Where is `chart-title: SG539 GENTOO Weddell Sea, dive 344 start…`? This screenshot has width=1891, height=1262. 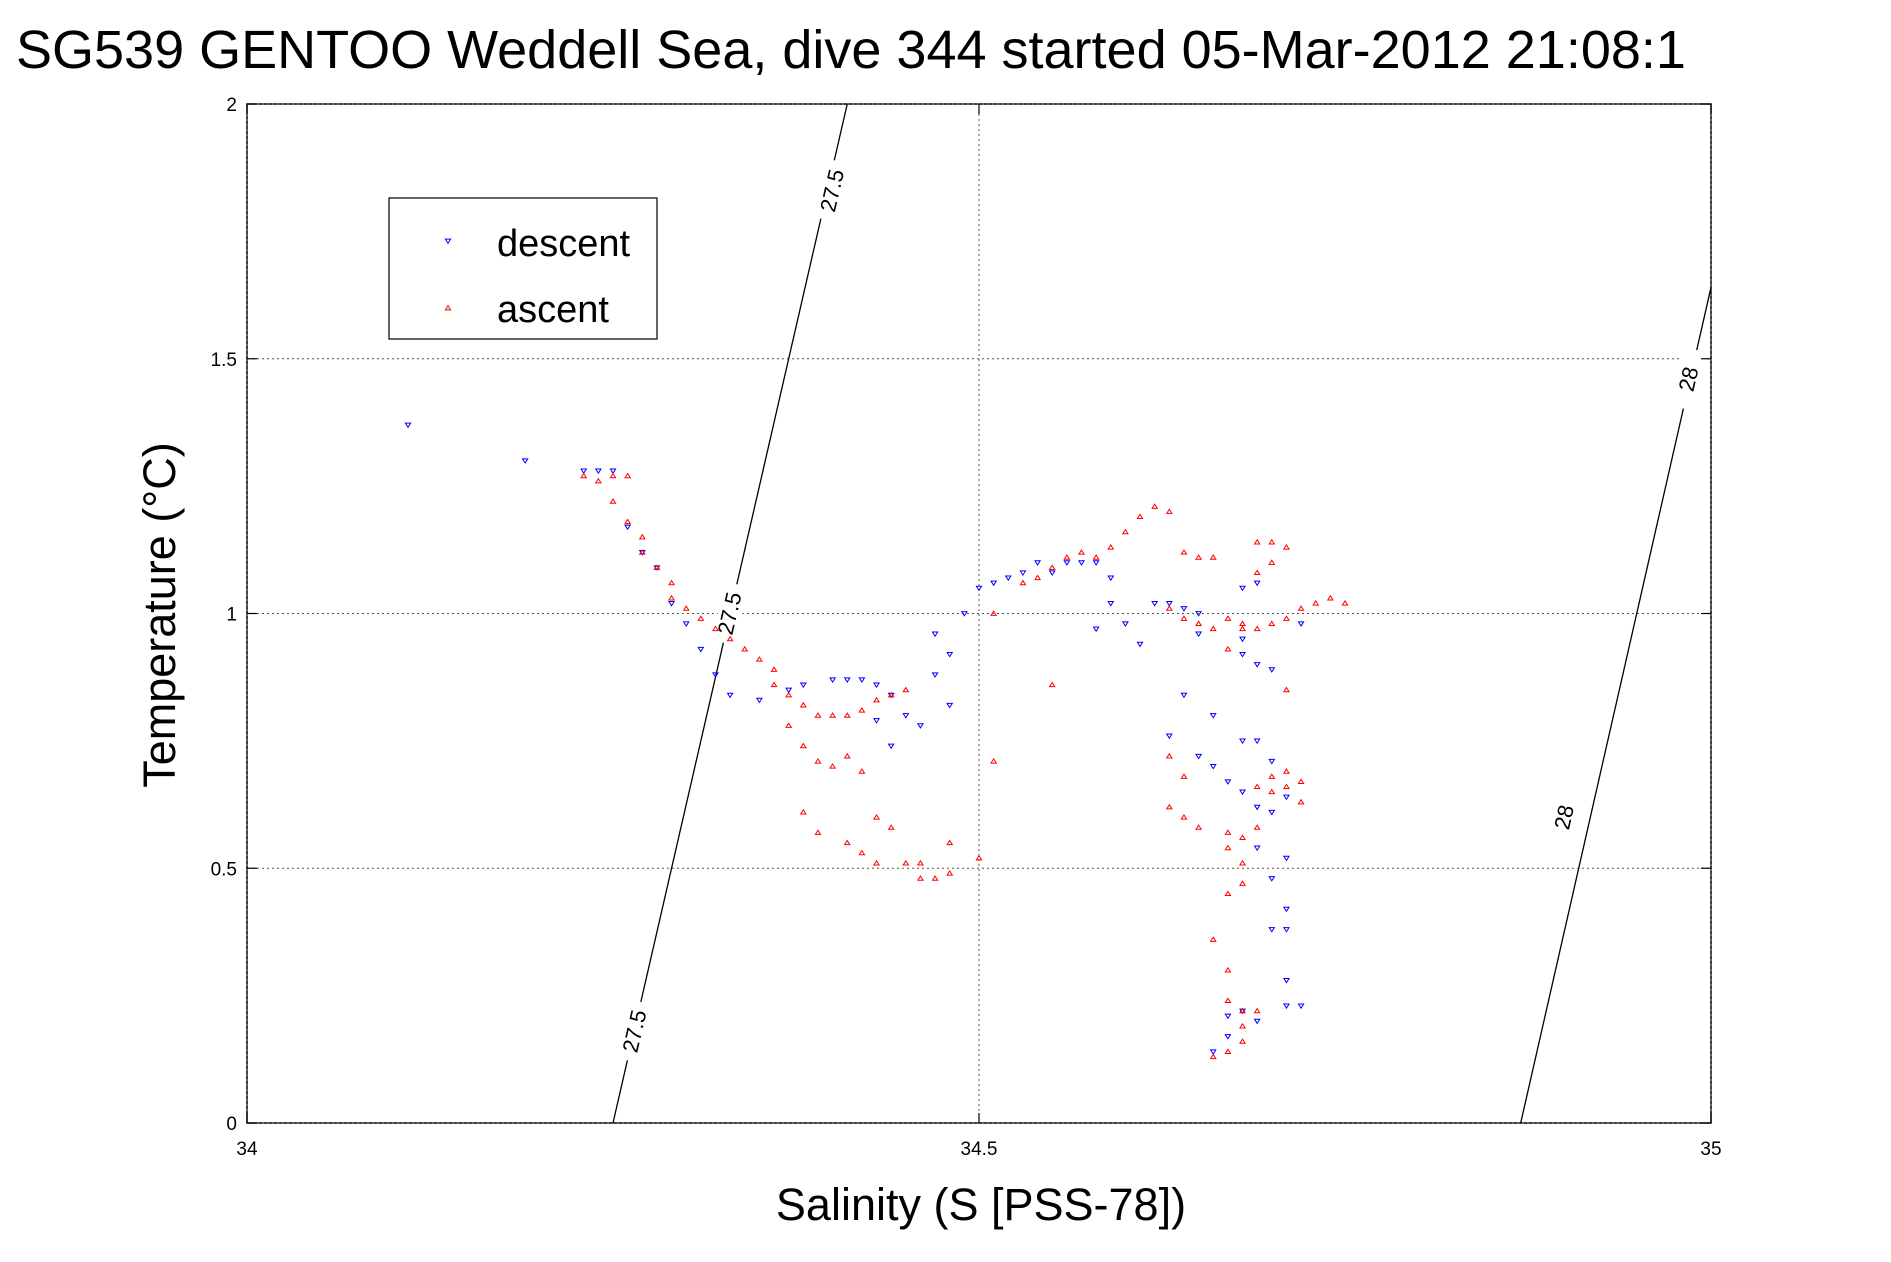 chart-title: SG539 GENTOO Weddell Sea, dive 344 start… is located at coordinates (851, 50).